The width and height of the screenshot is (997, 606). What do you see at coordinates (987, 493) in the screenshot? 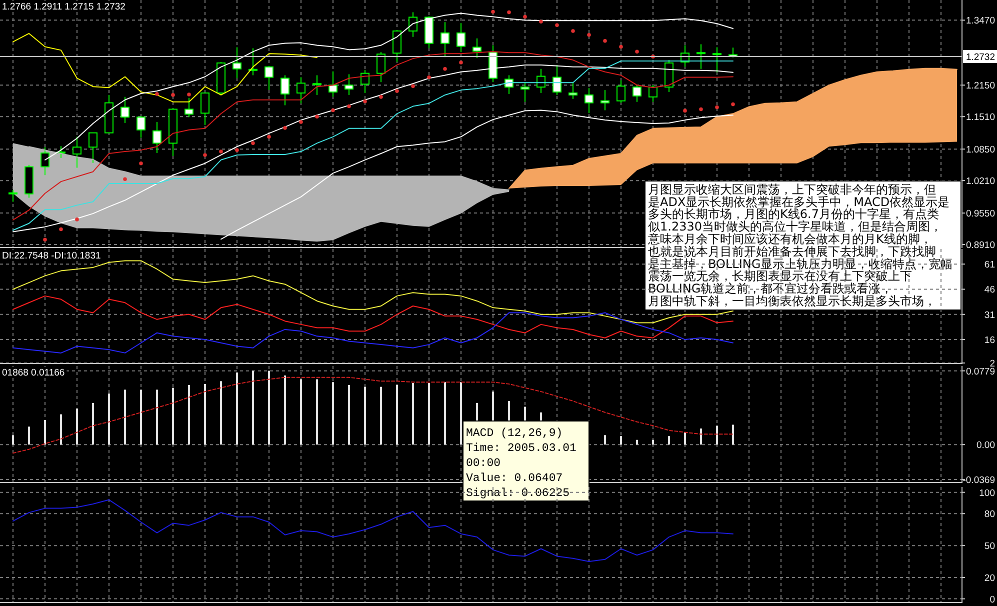
I see `y-tick-label: 100` at bounding box center [987, 493].